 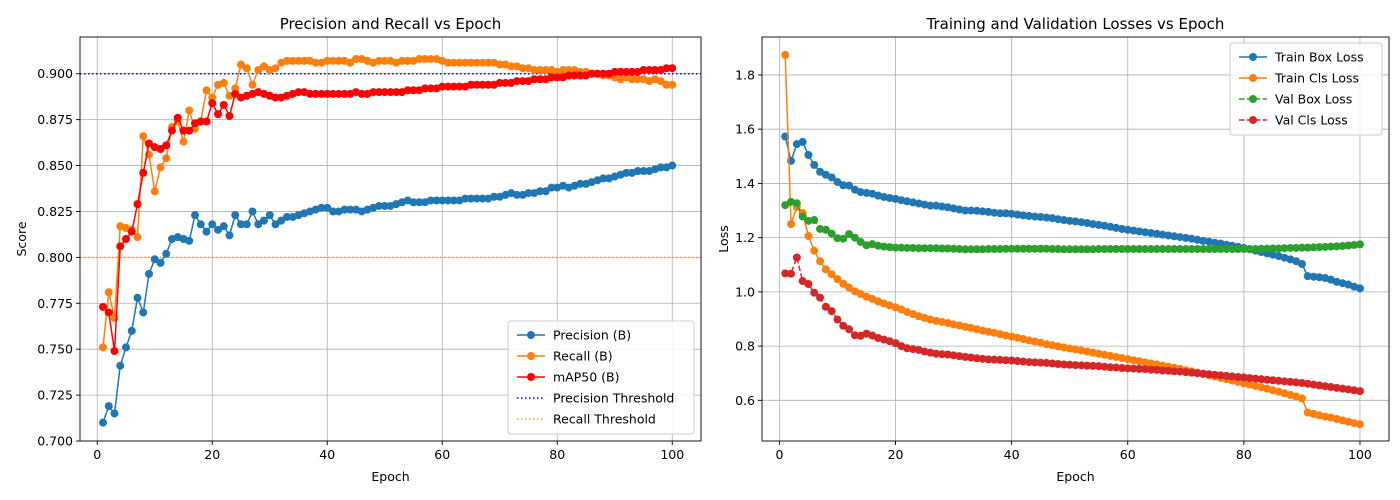 What do you see at coordinates (1319, 57) in the screenshot?
I see `legend-label: Train Box Loss` at bounding box center [1319, 57].